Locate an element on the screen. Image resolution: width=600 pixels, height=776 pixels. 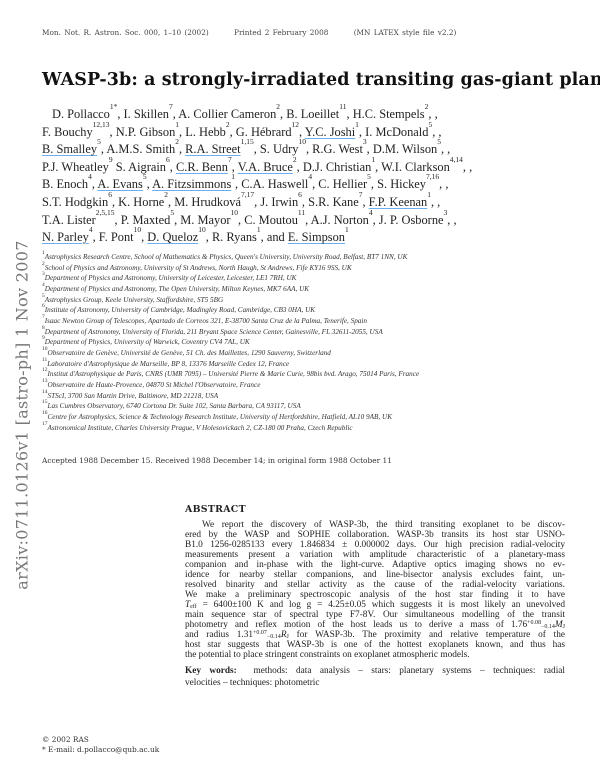
author-affiliation-marker: 6 is located at coordinates (110, 194).